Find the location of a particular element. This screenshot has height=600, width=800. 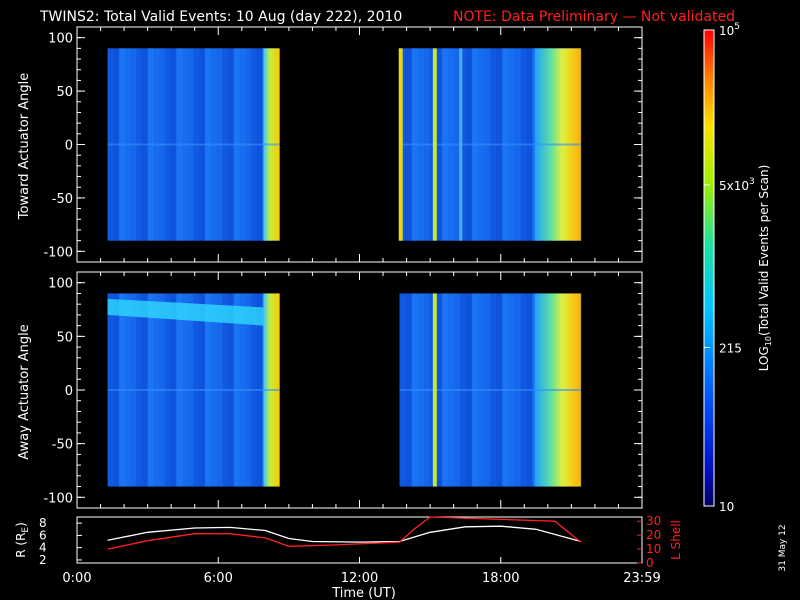

preliminary-note: NOTE: Data Preliminary — Not validated is located at coordinates (594, 17).